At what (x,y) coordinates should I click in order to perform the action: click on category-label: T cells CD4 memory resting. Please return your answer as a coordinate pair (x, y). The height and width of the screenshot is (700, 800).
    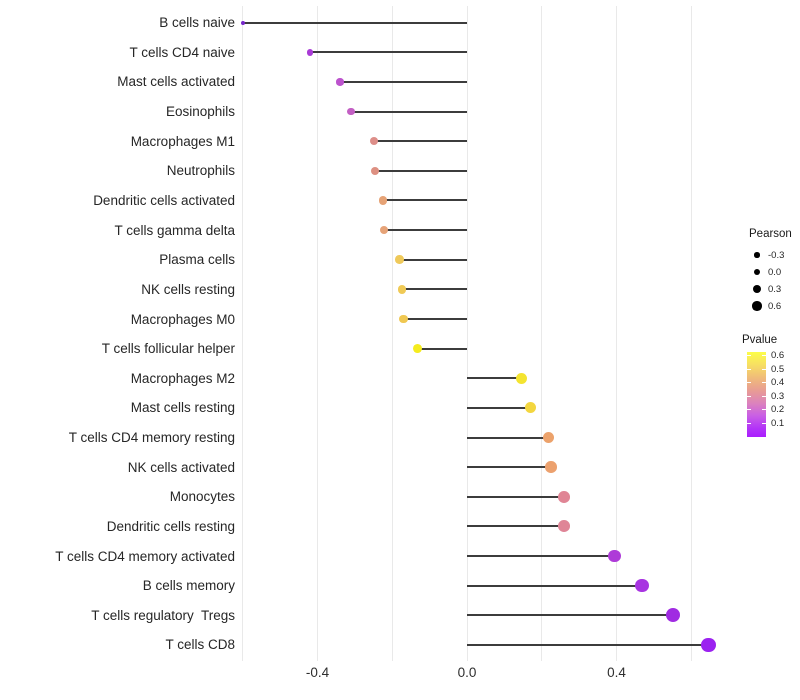
    Looking at the image, I should click on (151, 438).